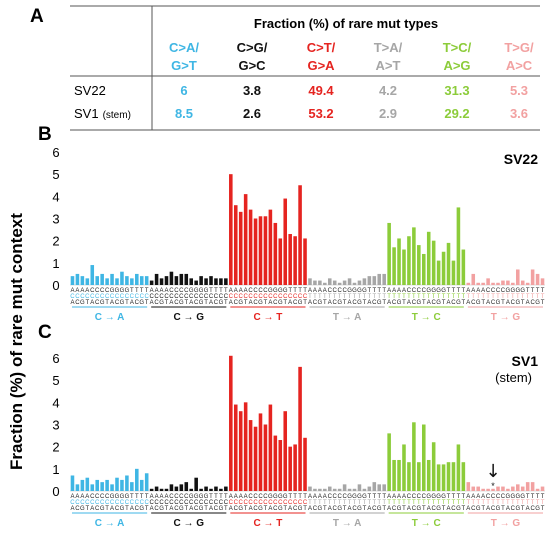 Image resolution: width=550 pixels, height=534 pixels. What do you see at coordinates (493, 471) in the screenshot?
I see `annotation-arrow: ↓` at bounding box center [493, 471].